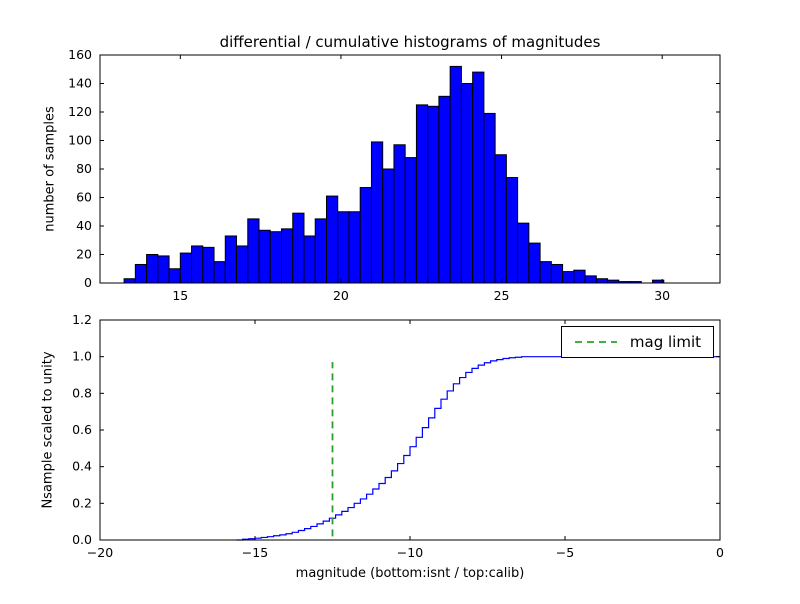 The height and width of the screenshot is (604, 800). Describe the element at coordinates (665, 342) in the screenshot. I see `legend-label: mag limit` at that location.